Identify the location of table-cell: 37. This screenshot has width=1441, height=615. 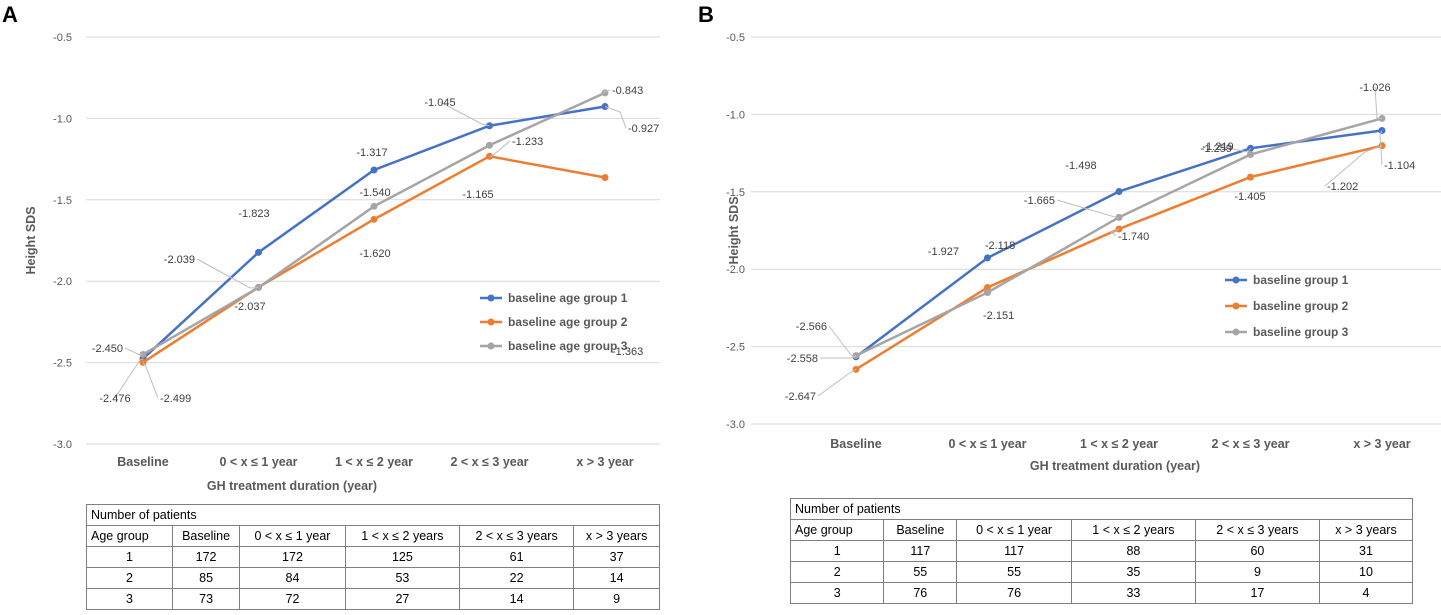
(616, 557).